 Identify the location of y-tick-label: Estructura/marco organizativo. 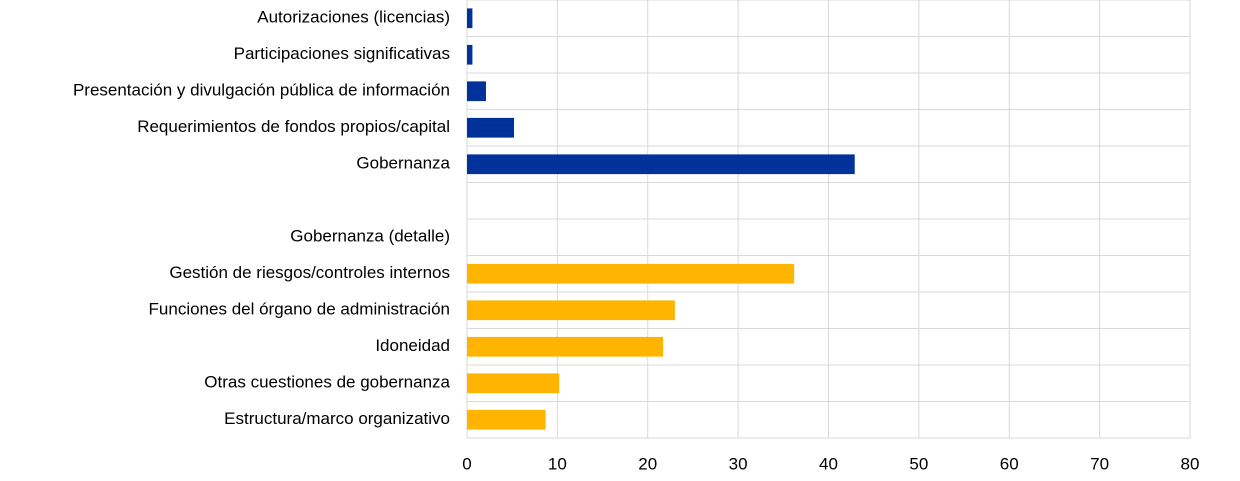
(337, 418).